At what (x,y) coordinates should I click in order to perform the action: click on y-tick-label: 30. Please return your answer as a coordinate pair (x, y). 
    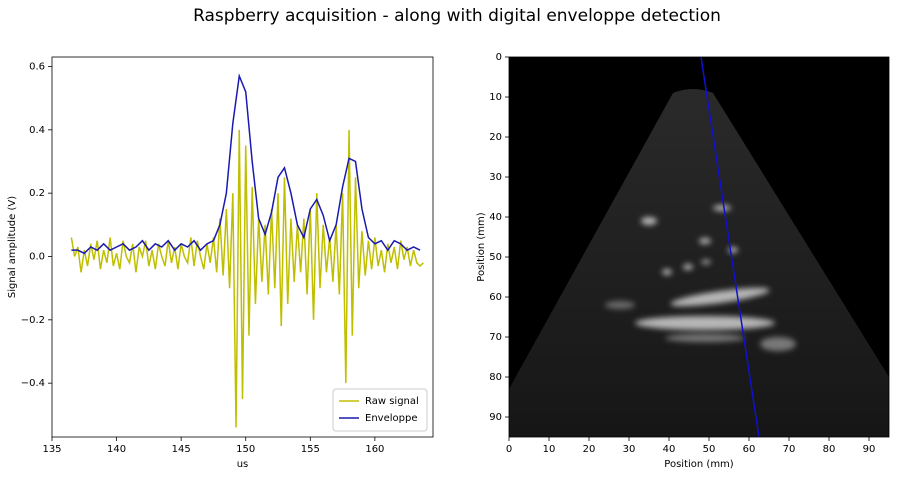
    Looking at the image, I should click on (495, 177).